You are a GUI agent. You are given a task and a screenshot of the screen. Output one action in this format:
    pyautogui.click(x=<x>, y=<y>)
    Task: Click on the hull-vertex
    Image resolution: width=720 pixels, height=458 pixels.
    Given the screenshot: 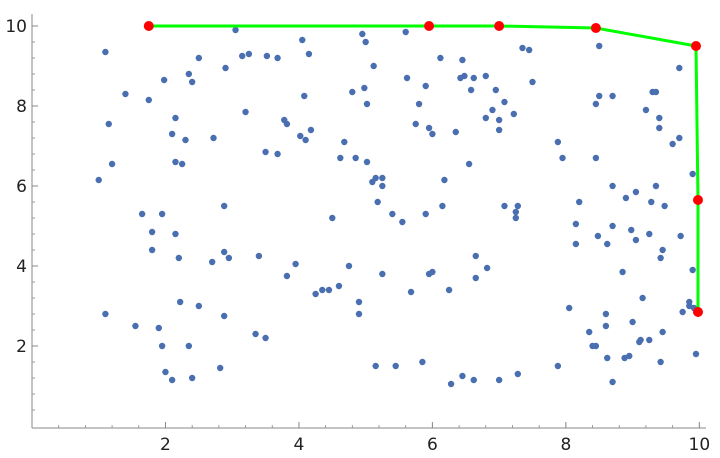 What is the action you would take?
    pyautogui.click(x=595, y=28)
    